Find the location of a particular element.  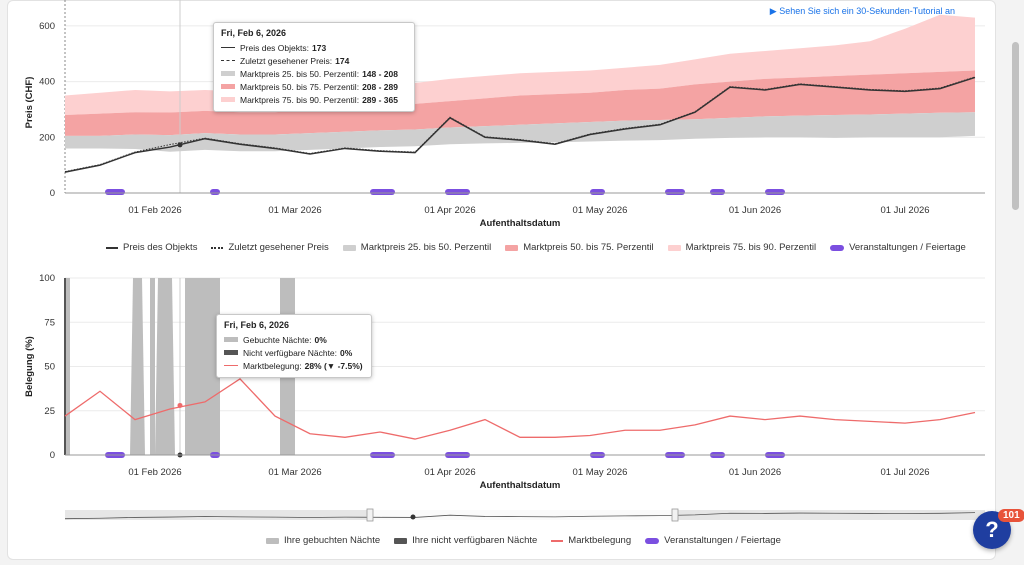

y-tick-label: 75 is located at coordinates (49, 322).